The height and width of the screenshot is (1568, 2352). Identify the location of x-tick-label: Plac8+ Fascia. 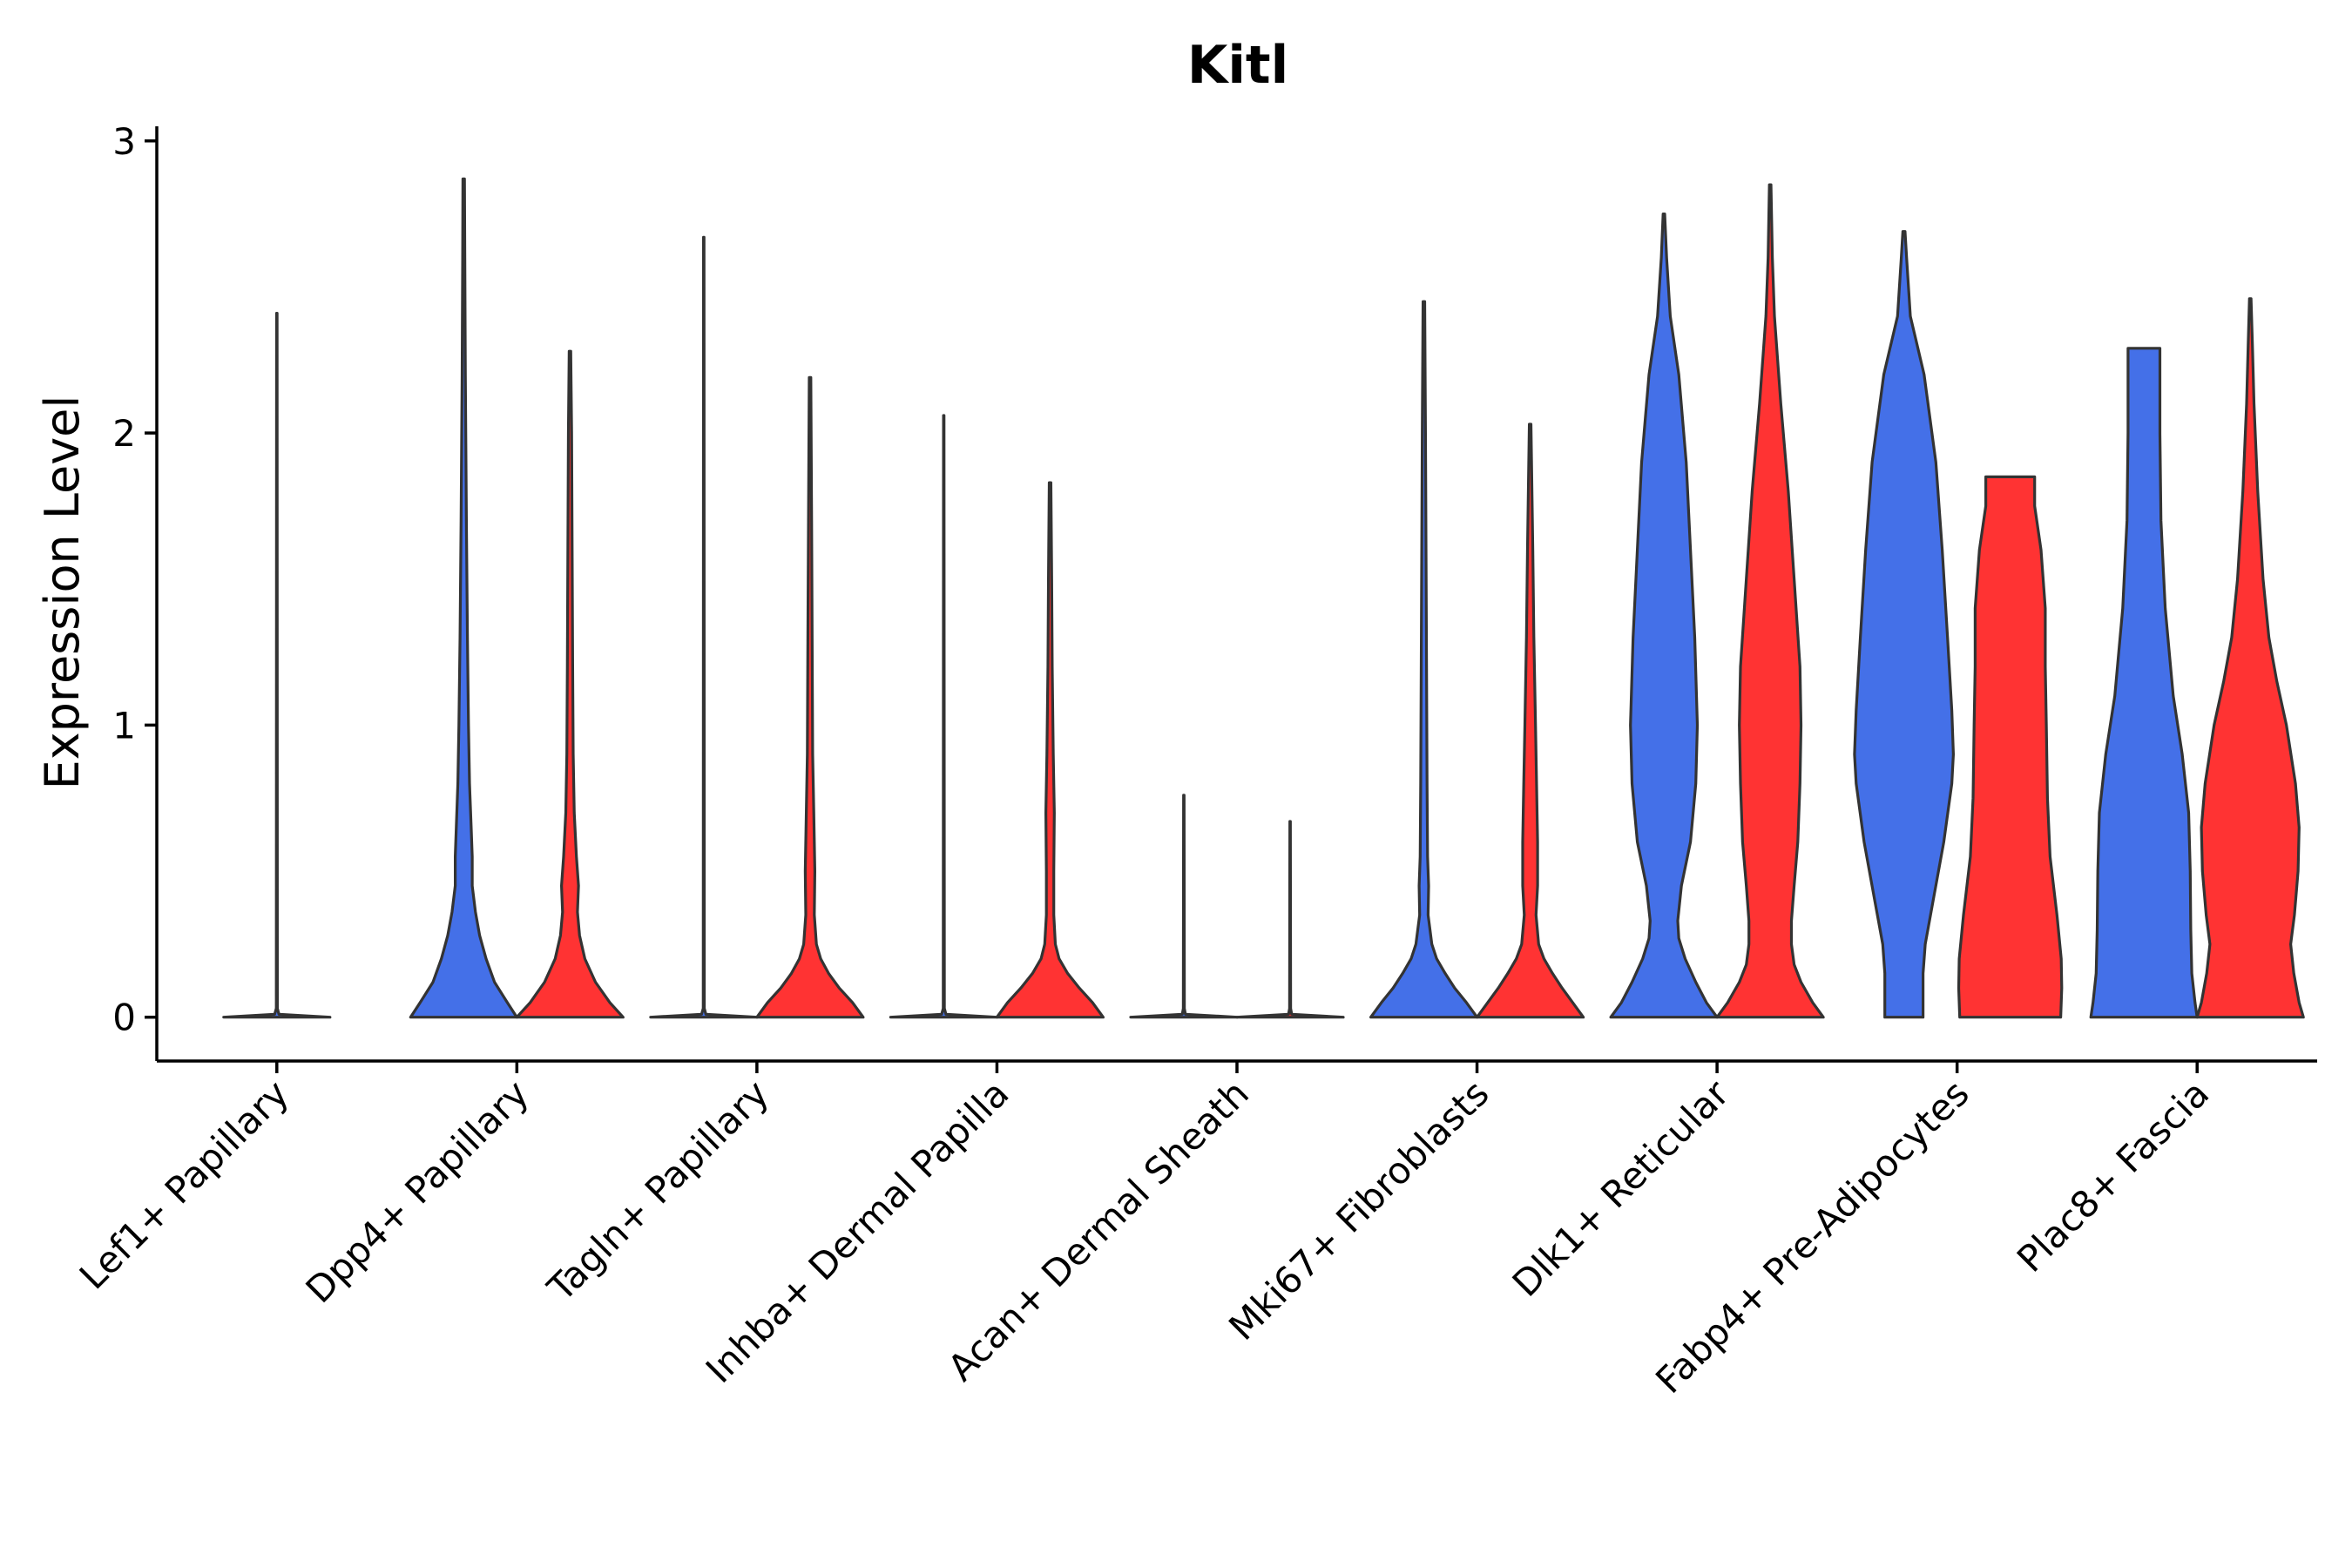
(2113, 1175).